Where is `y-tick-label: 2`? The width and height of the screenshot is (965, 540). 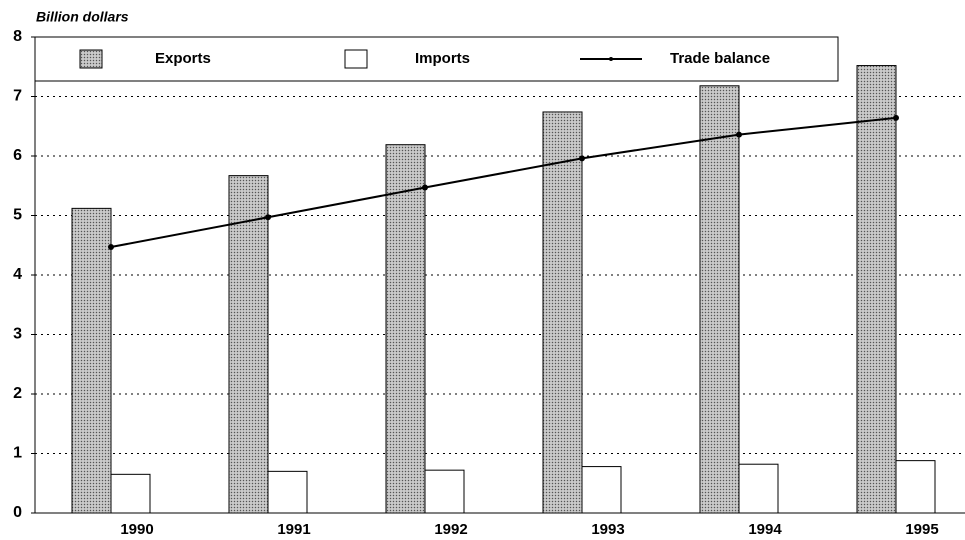
y-tick-label: 2 is located at coordinates (17, 393).